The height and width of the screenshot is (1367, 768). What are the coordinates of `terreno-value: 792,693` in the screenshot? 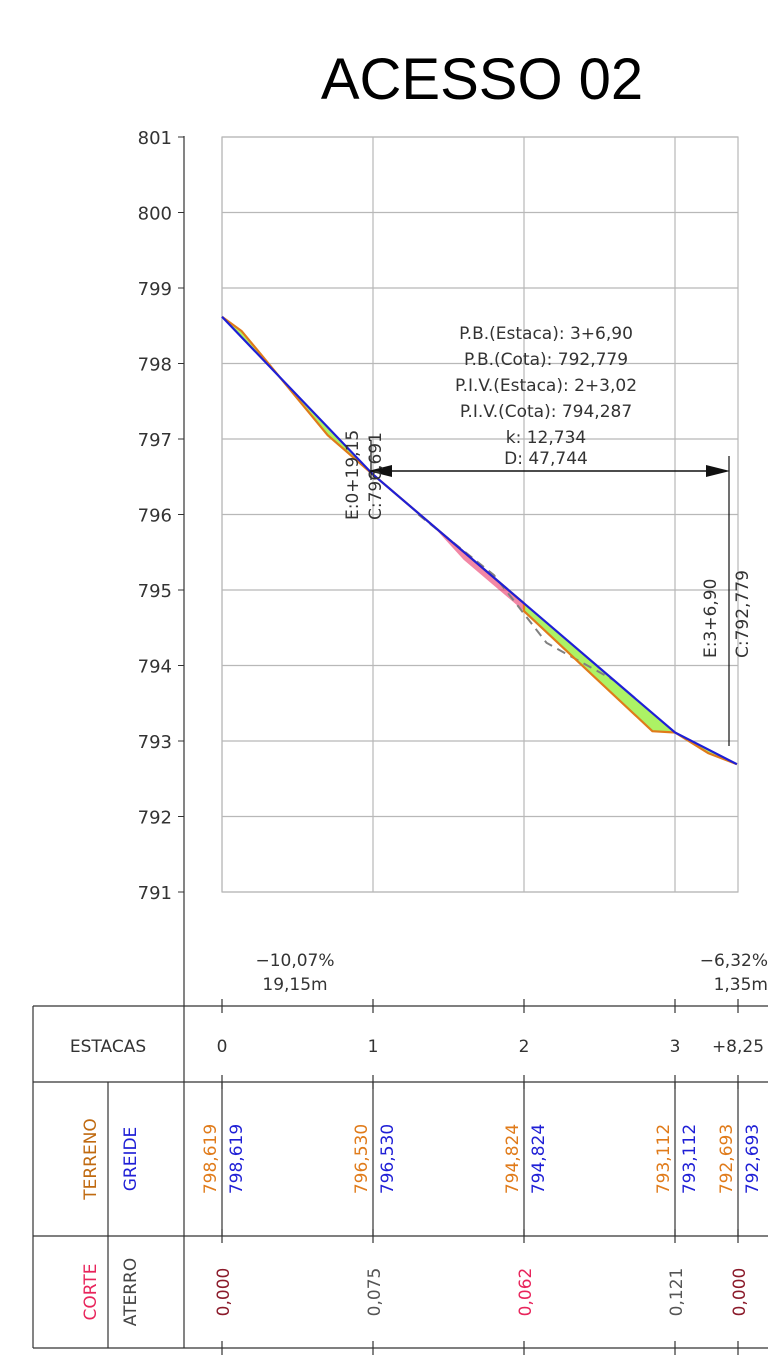 It's located at (727, 1159).